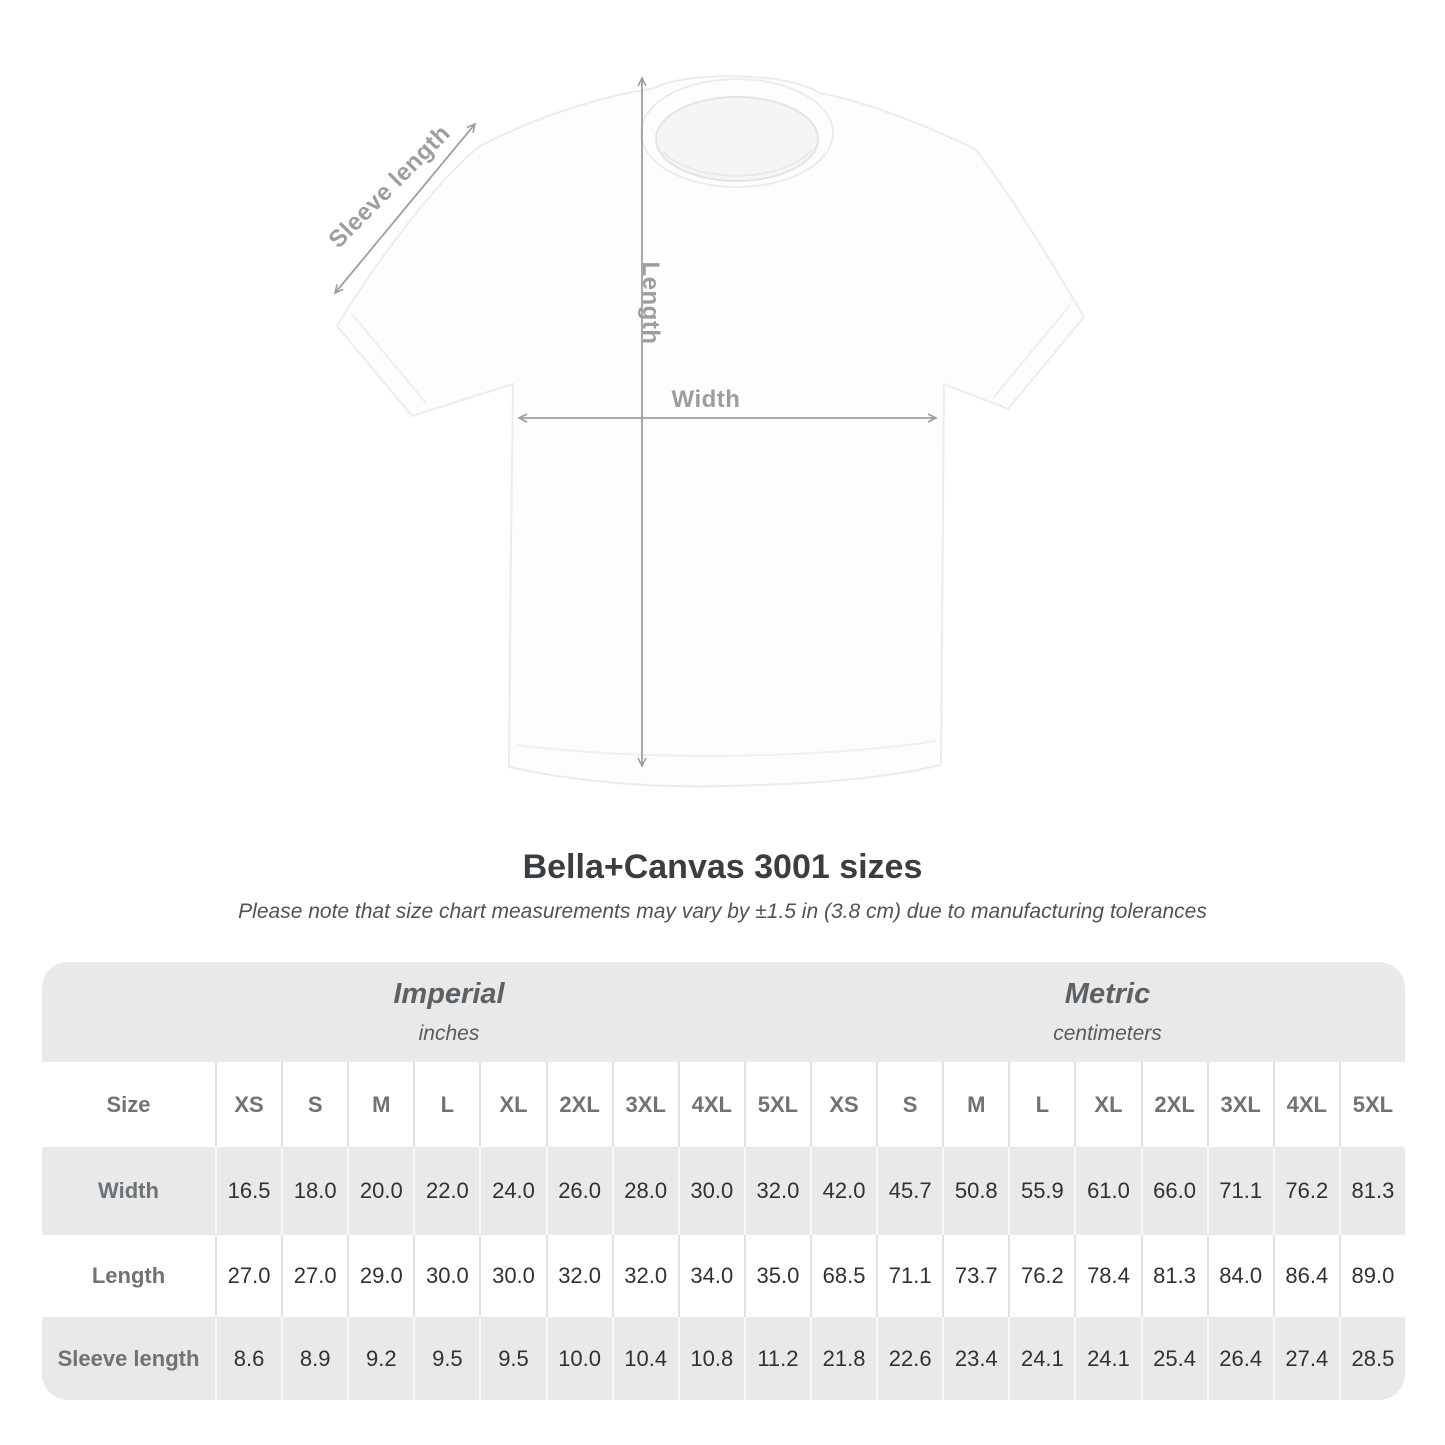 This screenshot has height=1445, width=1445. I want to click on page-title: Bella+Canvas 3001 sizes, so click(722, 867).